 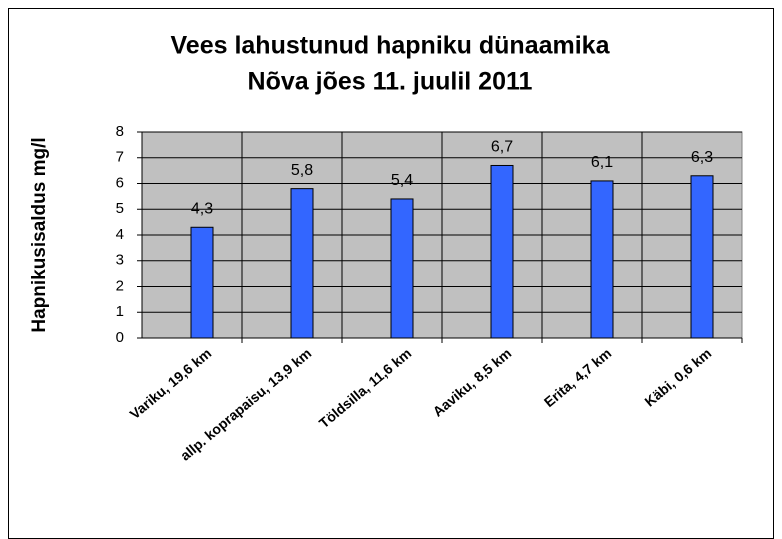 I want to click on y-tick-label: 5, so click(x=120, y=208).